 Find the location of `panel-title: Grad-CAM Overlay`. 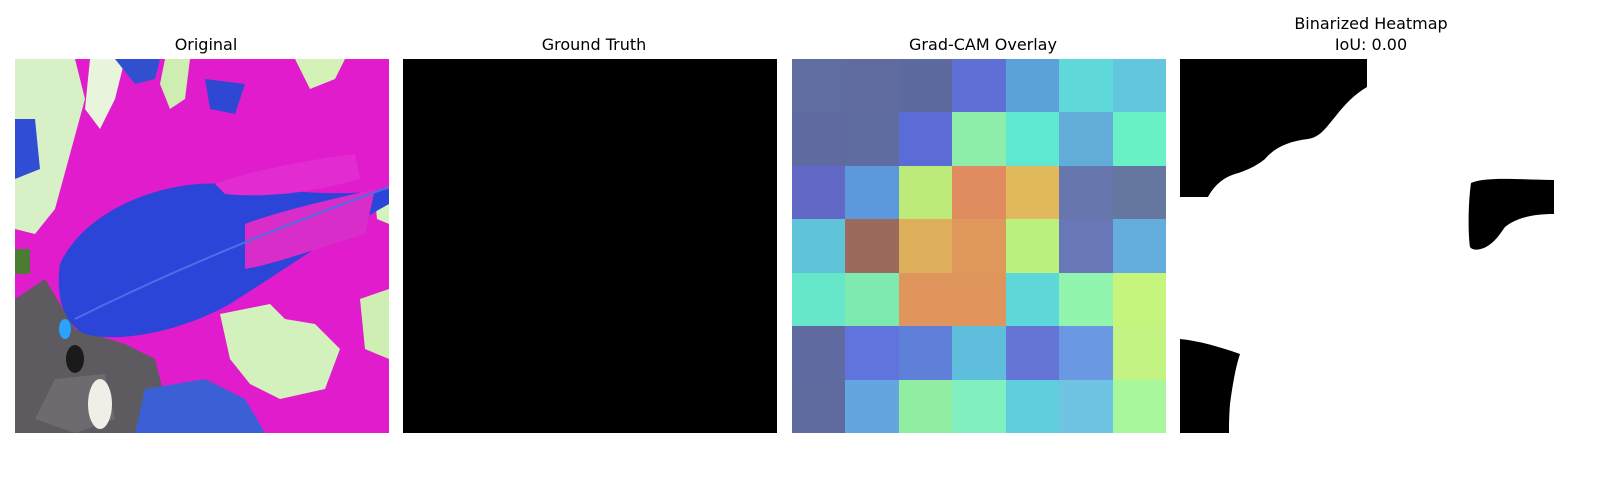

panel-title: Grad-CAM Overlay is located at coordinates (983, 44).